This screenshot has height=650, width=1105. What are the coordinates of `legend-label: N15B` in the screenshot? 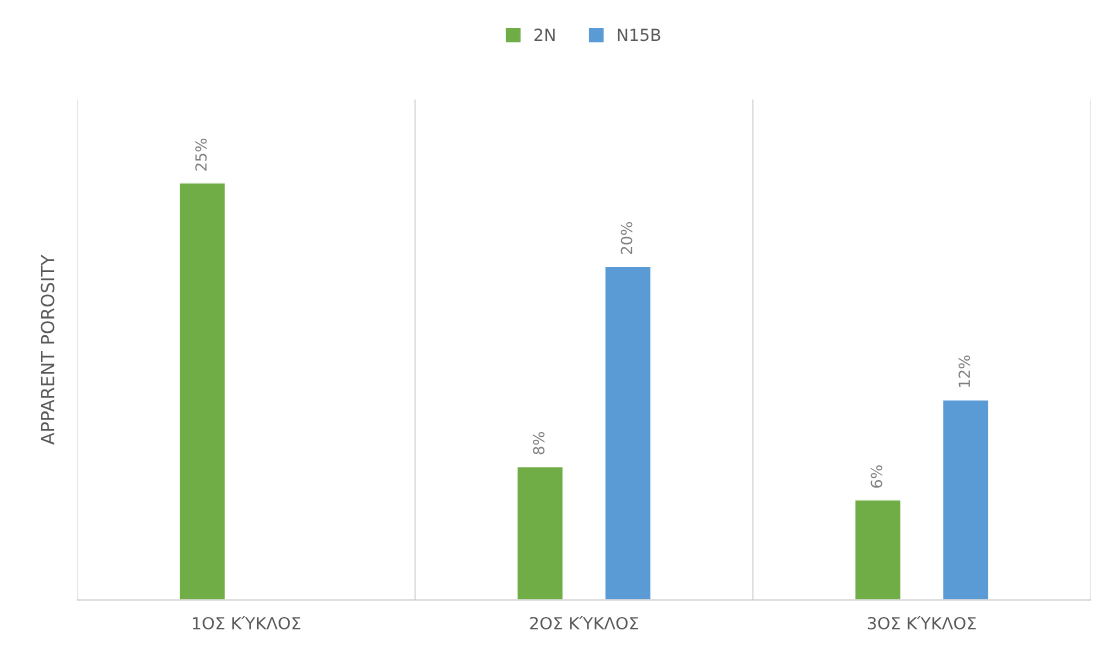 It's located at (639, 35).